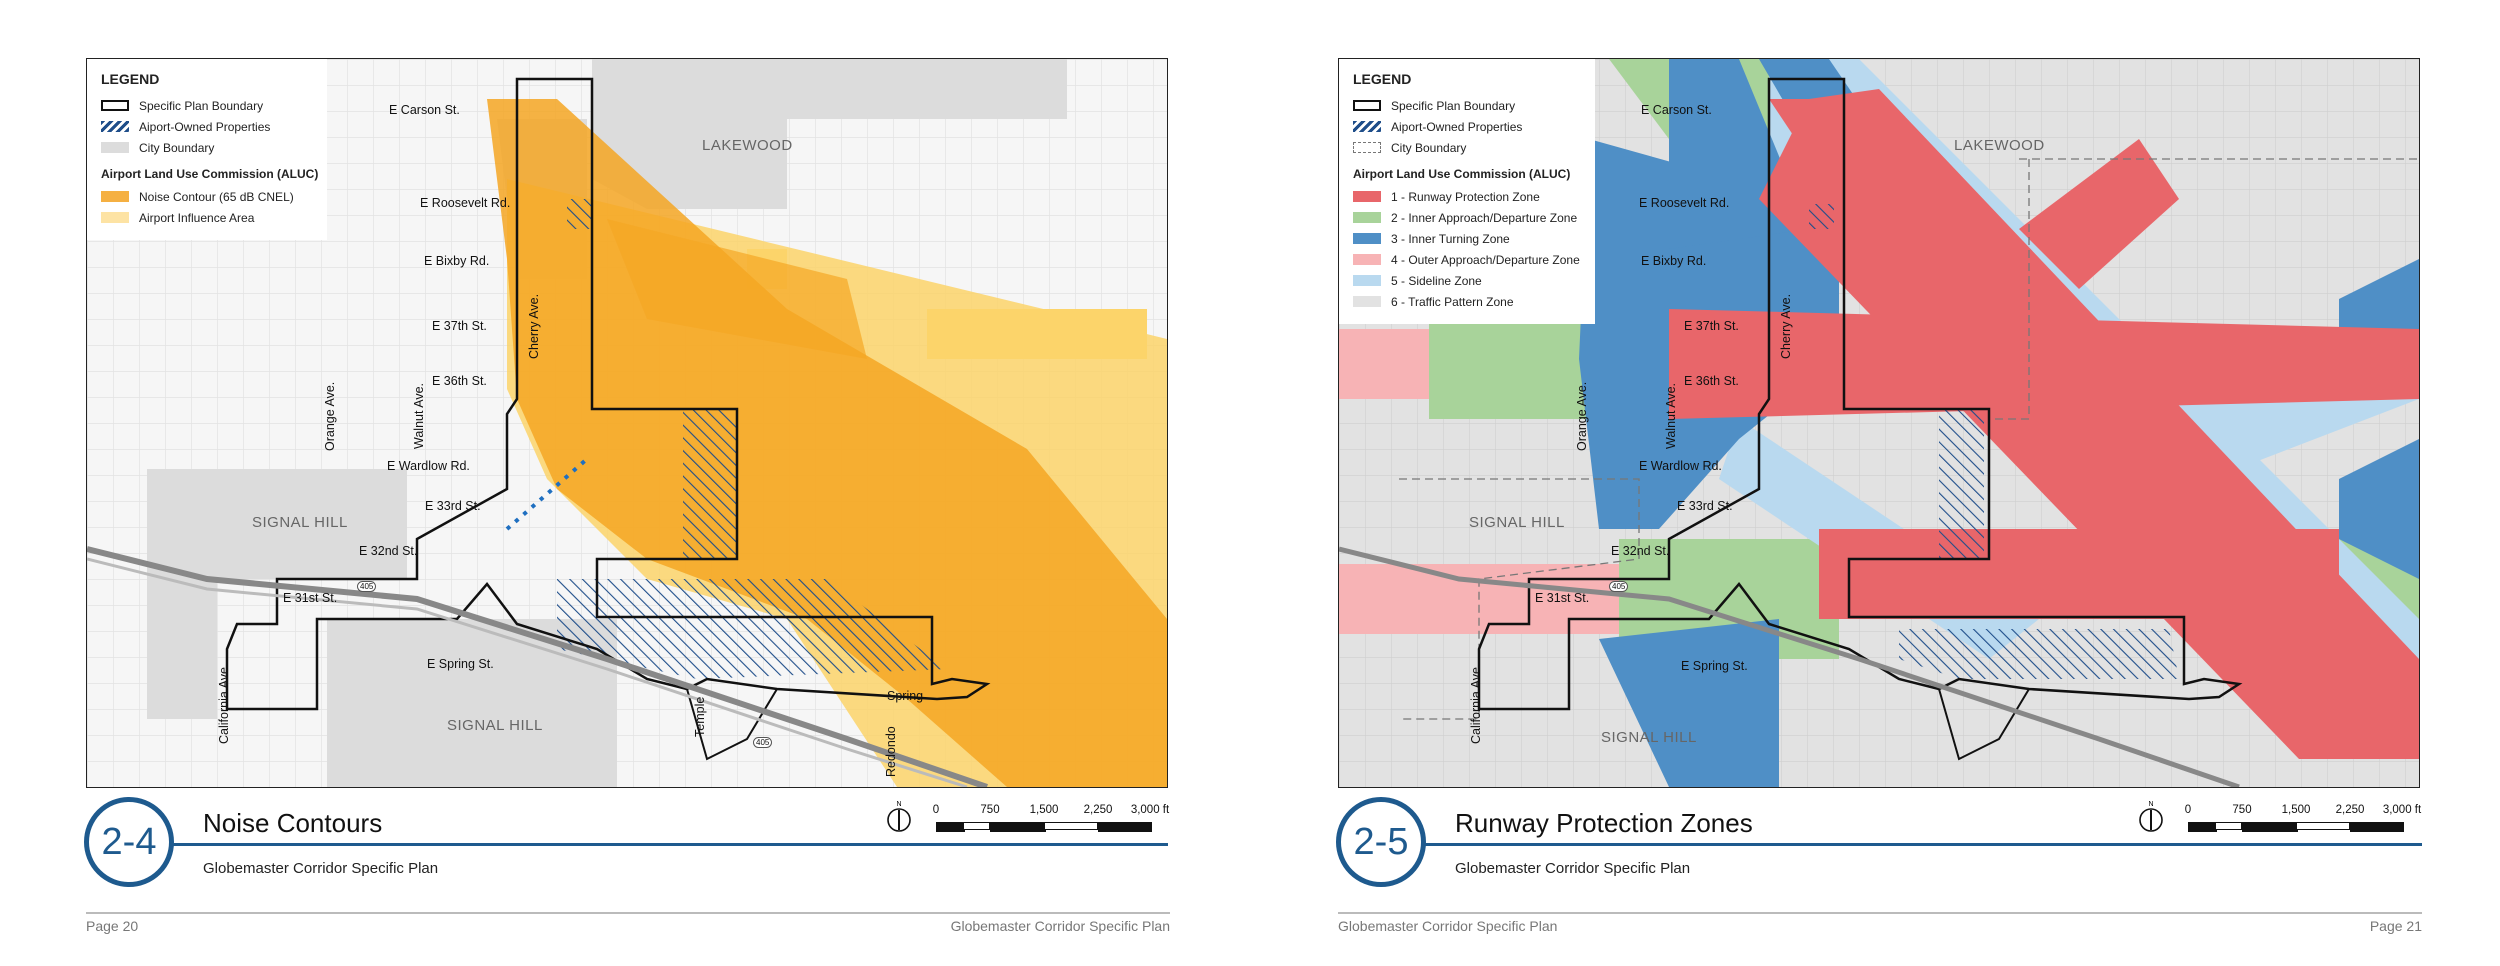  What do you see at coordinates (1452, 301) in the screenshot?
I see `legend-label: 6 - Traffic Pattern Zone` at bounding box center [1452, 301].